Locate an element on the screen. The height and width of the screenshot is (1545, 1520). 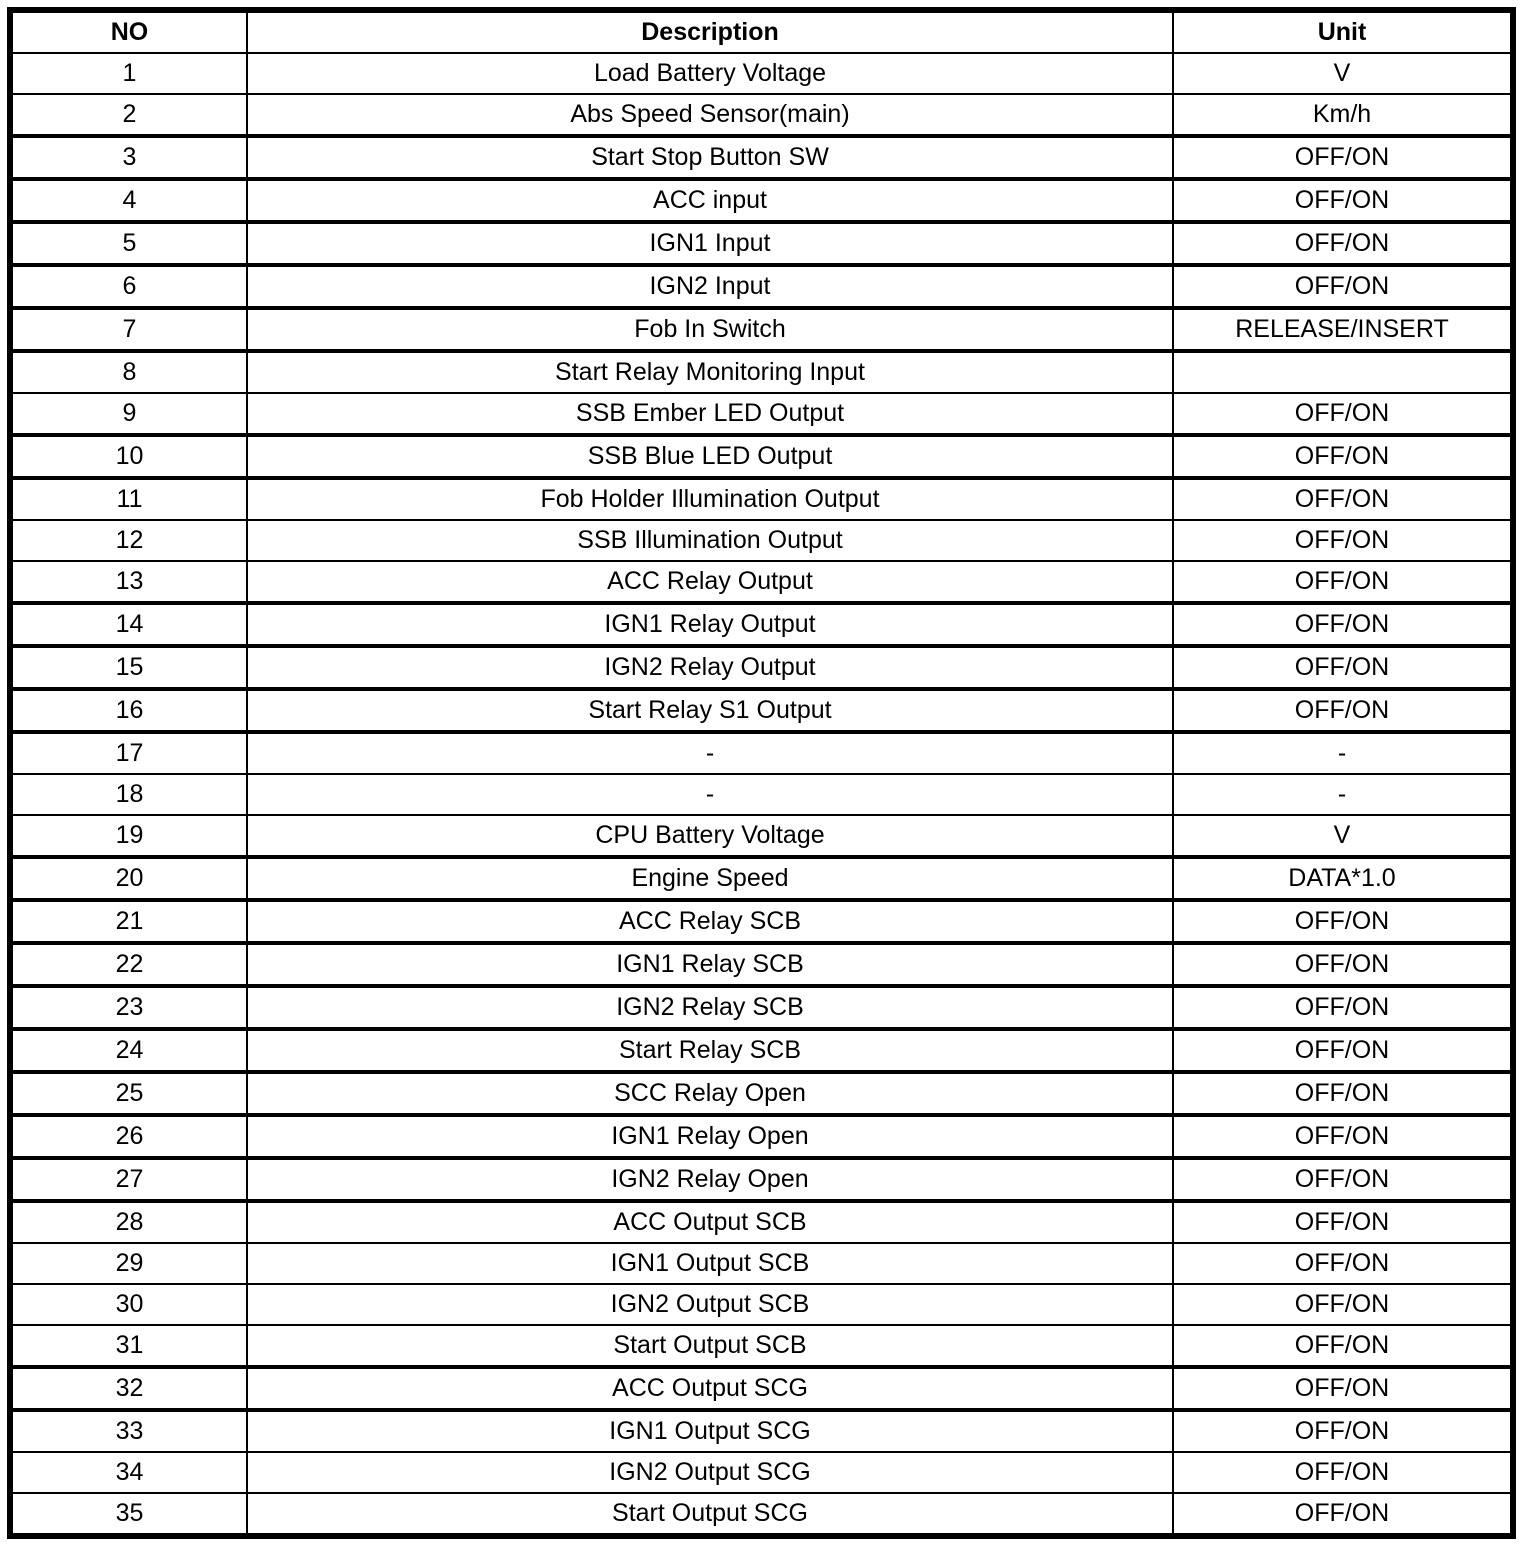
table-row: 15 IGN2 Relay Output OFF/ON is located at coordinates (761, 668).